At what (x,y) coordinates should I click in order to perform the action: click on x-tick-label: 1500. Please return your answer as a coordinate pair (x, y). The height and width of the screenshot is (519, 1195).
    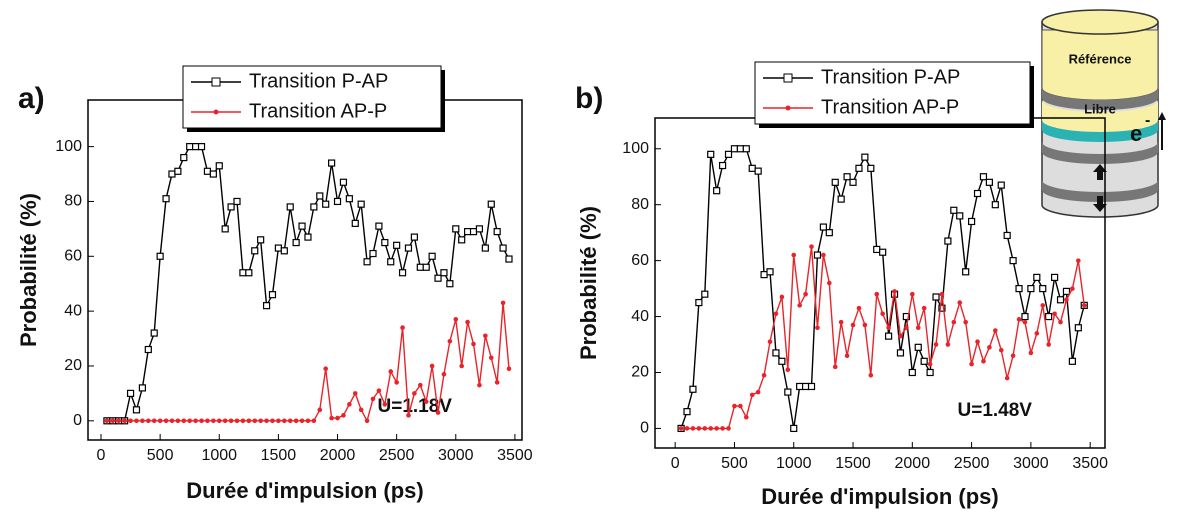
    Looking at the image, I should click on (853, 463).